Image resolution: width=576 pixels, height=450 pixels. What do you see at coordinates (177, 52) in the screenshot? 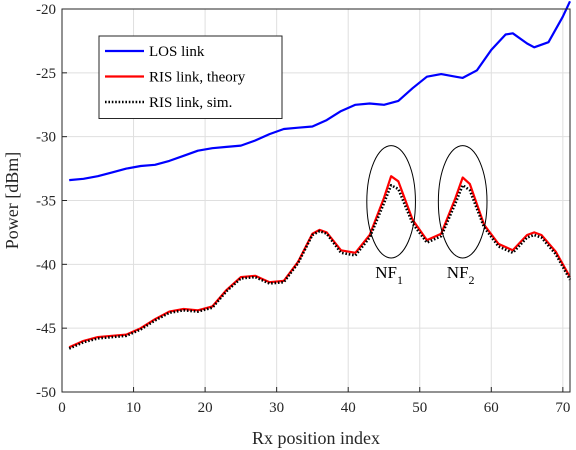
I see `legend-entry-label: LOS link` at bounding box center [177, 52].